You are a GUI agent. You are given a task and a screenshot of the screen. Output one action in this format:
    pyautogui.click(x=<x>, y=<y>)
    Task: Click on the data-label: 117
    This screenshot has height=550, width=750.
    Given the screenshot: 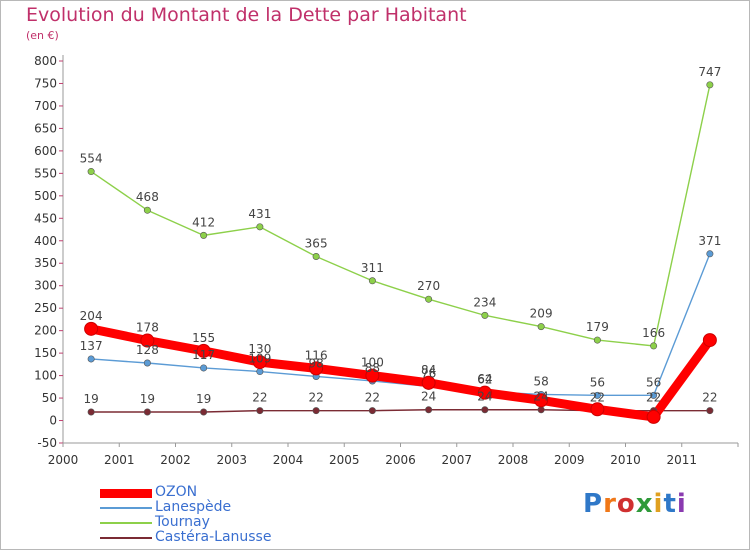 What is the action you would take?
    pyautogui.click(x=203, y=355)
    